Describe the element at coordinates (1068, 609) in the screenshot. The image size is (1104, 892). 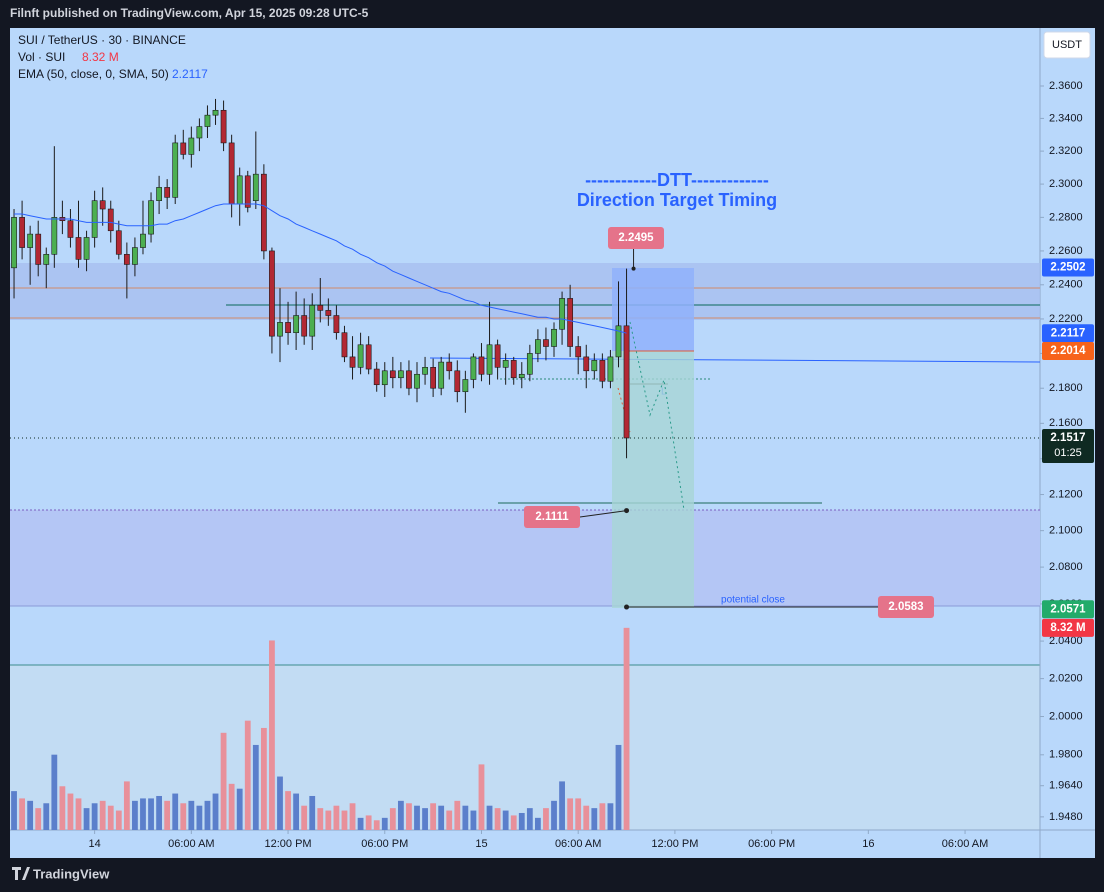
I see `price-tag-label: 2.0571` at that location.